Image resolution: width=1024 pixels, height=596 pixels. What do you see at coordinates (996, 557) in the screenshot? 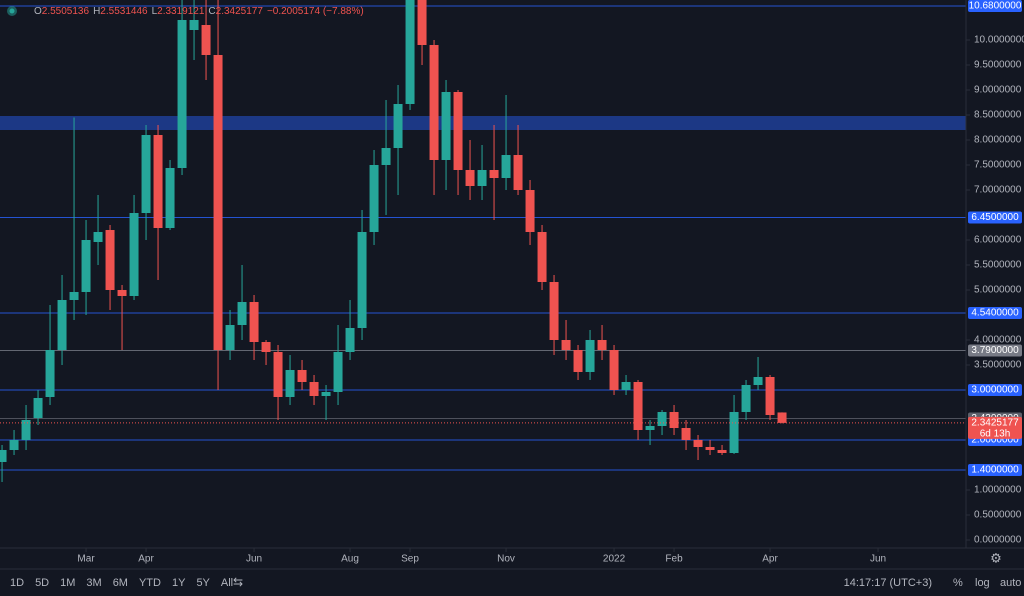
I see `settings-icon: ⚙` at bounding box center [996, 557].